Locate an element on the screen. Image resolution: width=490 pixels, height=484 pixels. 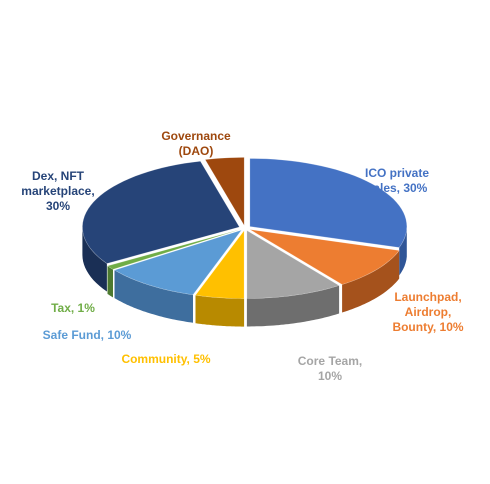
slice-label-line: Community, 5% is located at coordinates (165, 359).